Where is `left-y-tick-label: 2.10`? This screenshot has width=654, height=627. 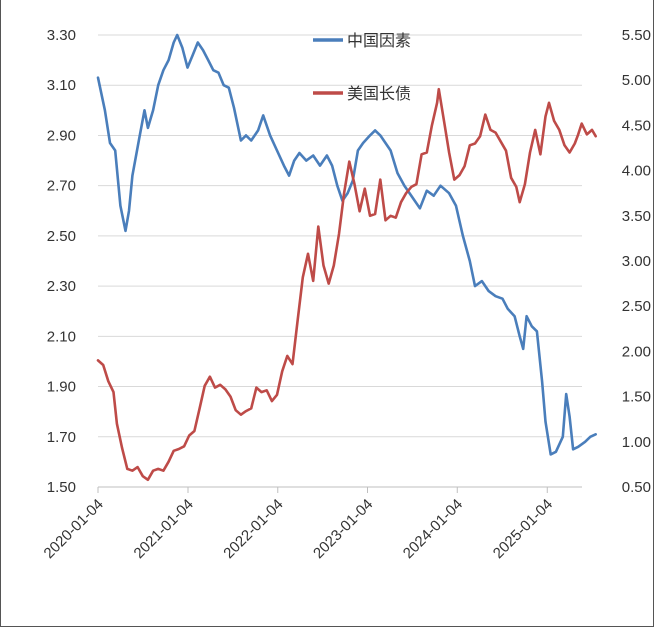 left-y-tick-label: 2.10 is located at coordinates (61, 336).